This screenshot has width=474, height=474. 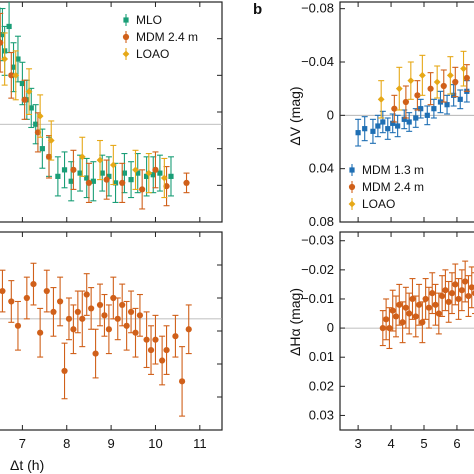 I want to click on y-tick-label: 0.02, so click(x=321, y=385).